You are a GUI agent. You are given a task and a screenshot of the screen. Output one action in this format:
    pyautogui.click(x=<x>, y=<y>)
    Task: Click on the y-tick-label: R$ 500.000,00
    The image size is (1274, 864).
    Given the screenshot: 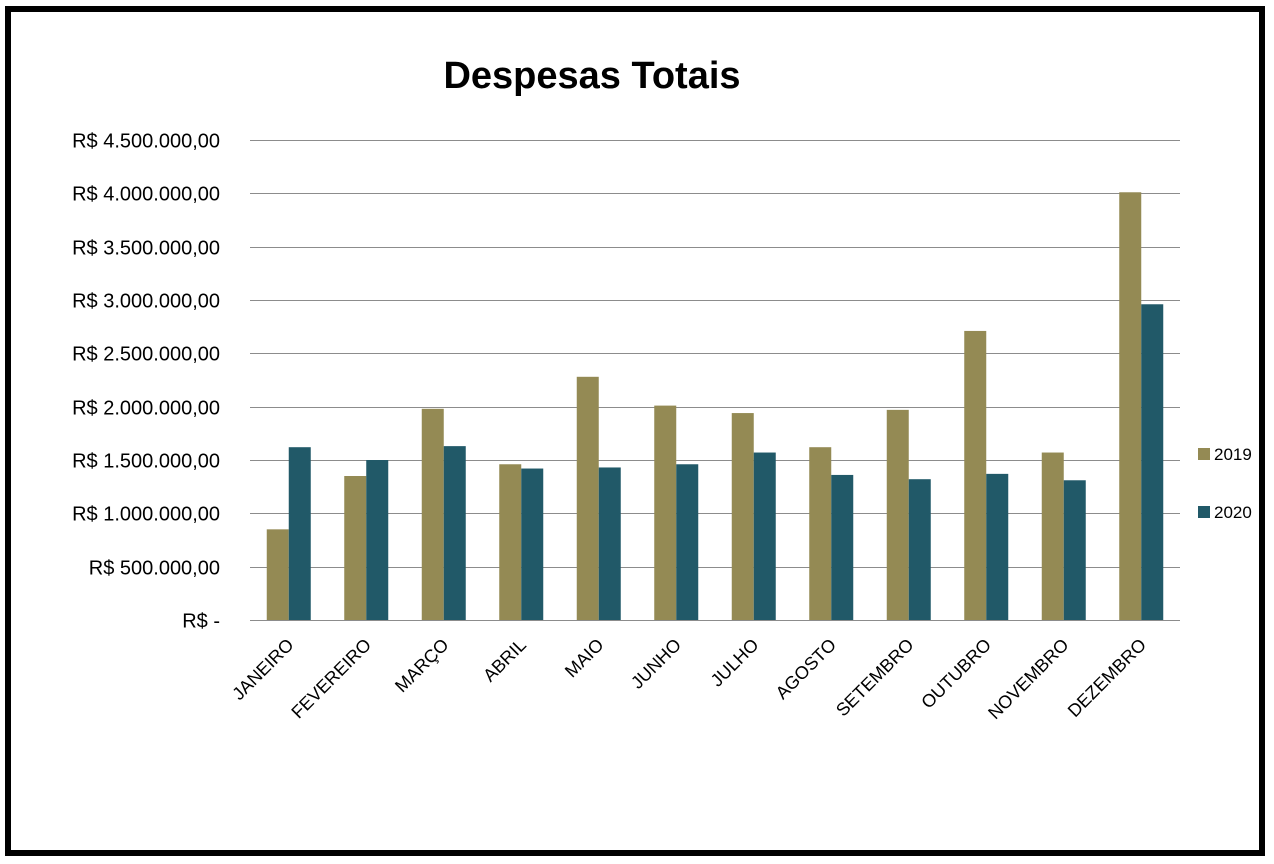 What is the action you would take?
    pyautogui.click(x=154, y=569)
    